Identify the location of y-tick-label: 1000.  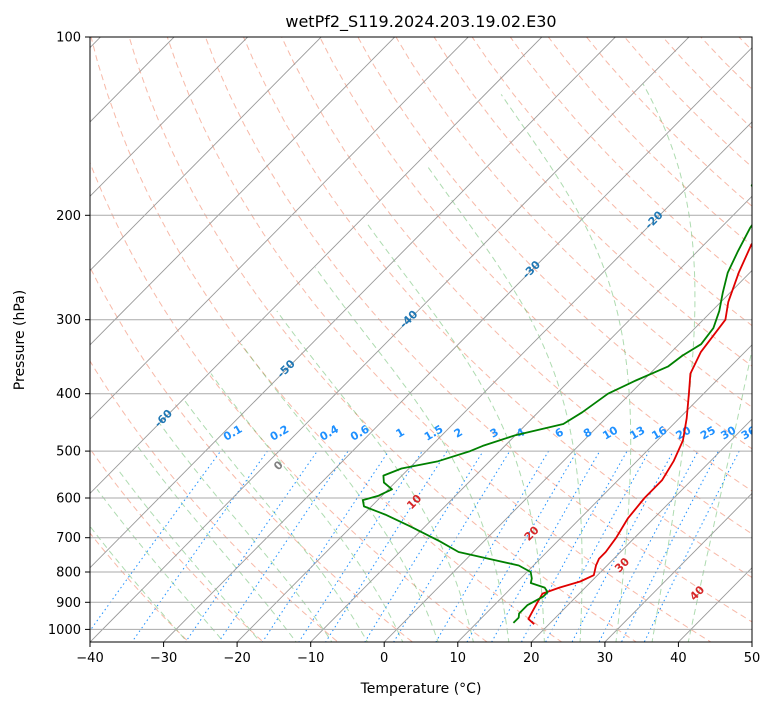
(64, 630).